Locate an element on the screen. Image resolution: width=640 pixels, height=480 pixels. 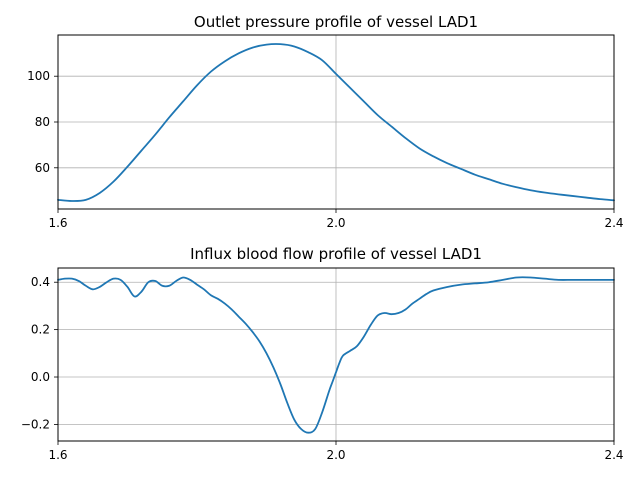
pressure-x-tick-label: 2.4 is located at coordinates (613, 223).